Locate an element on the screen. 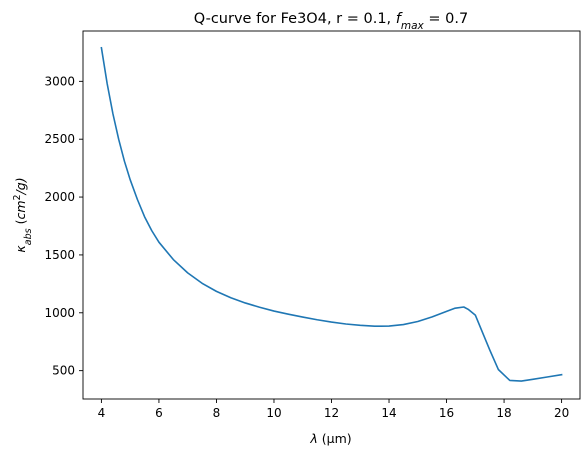  y-axis-ticks: 500 1000 1500 2000 2500 3000 is located at coordinates (63, 226).